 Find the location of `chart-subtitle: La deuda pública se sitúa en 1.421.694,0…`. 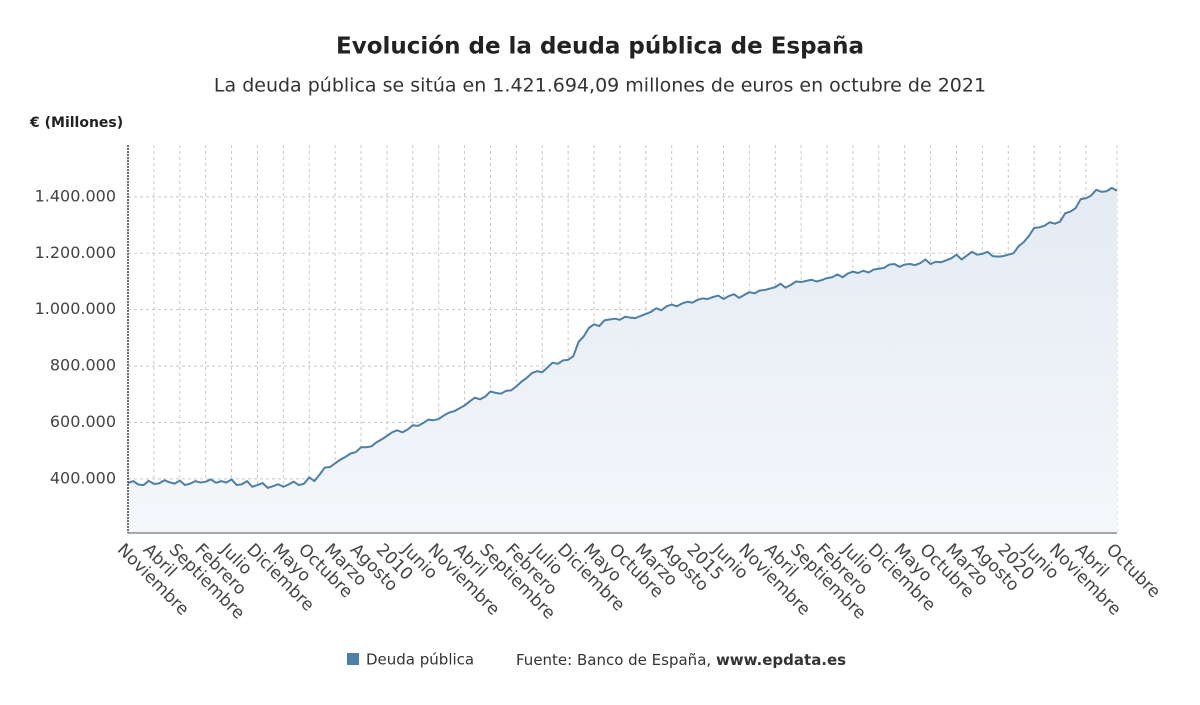

chart-subtitle: La deuda pública se sitúa en 1.421.694,0… is located at coordinates (600, 86).